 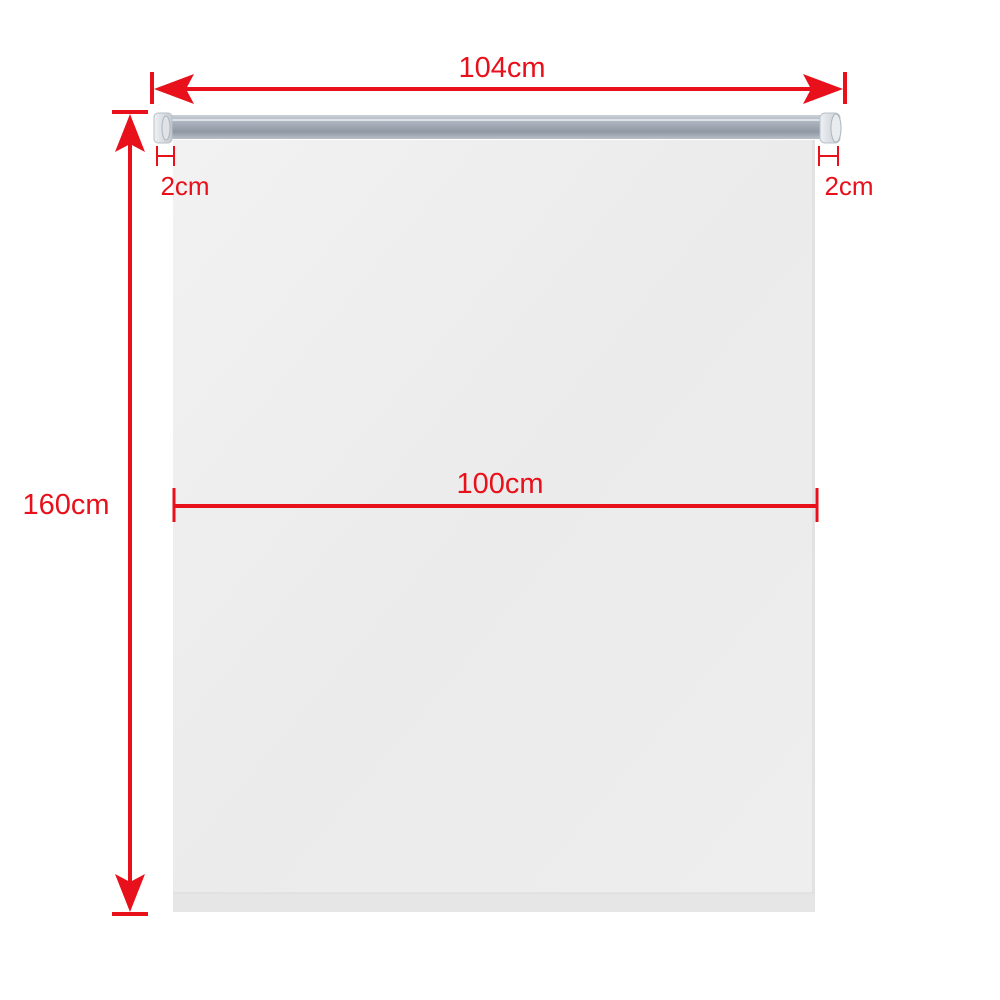 I want to click on roller-assembly, so click(x=497, y=128).